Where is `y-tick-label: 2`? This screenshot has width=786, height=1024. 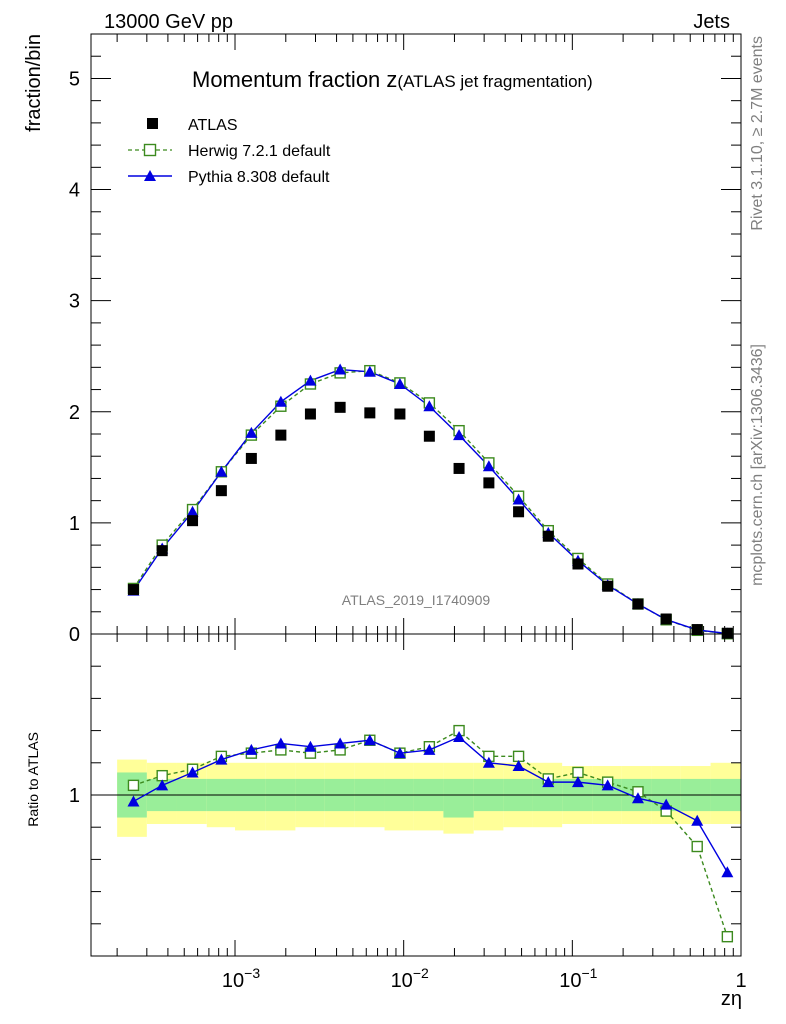 y-tick-label: 2 is located at coordinates (74, 413).